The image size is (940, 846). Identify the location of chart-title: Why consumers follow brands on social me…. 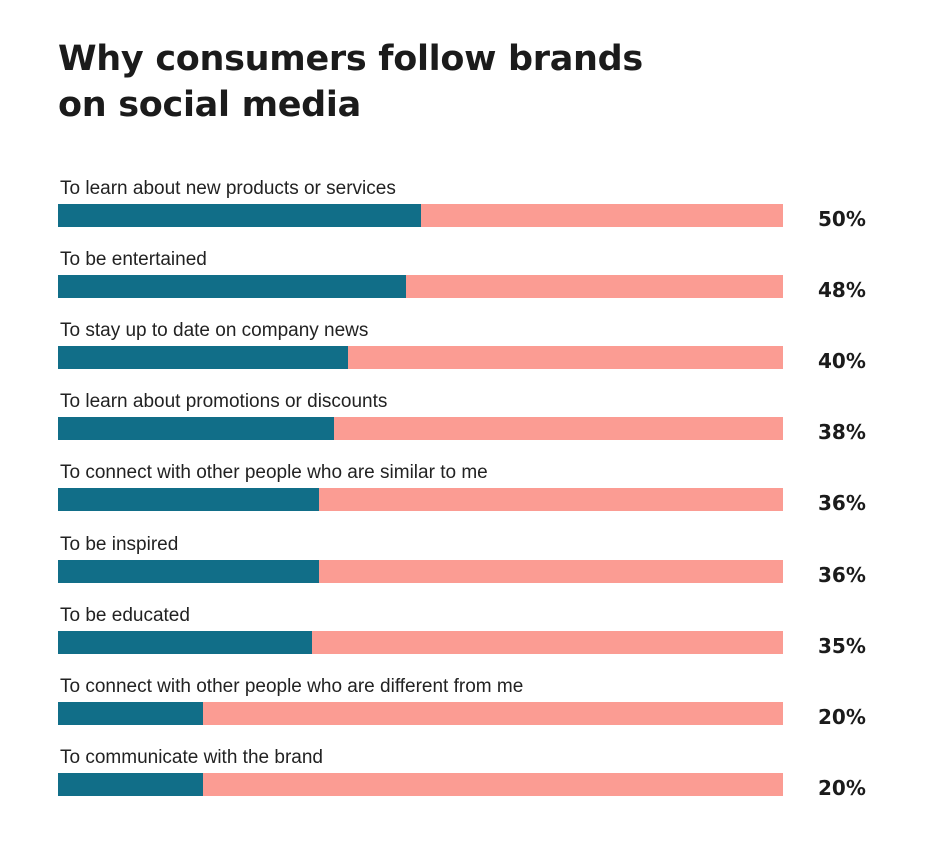
(408, 82).